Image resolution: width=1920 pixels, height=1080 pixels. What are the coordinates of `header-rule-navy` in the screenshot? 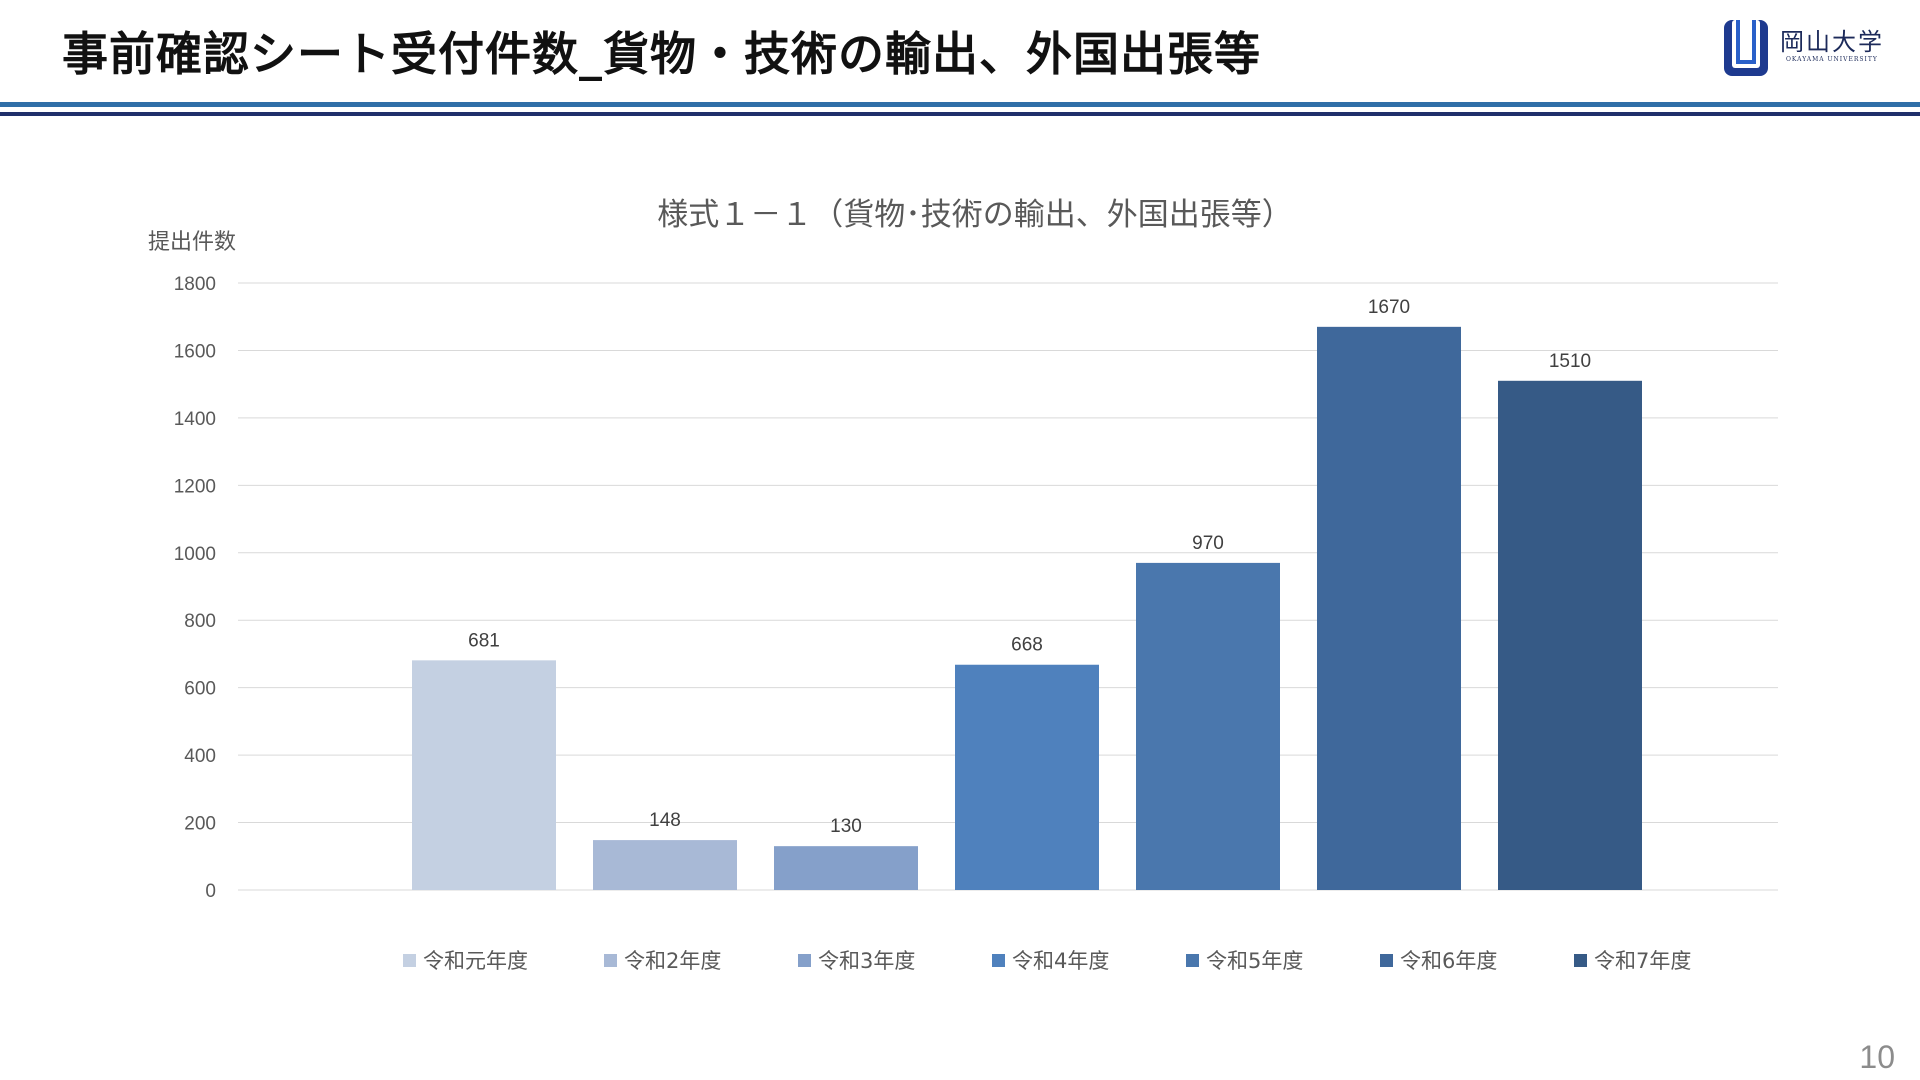 It's located at (960, 114).